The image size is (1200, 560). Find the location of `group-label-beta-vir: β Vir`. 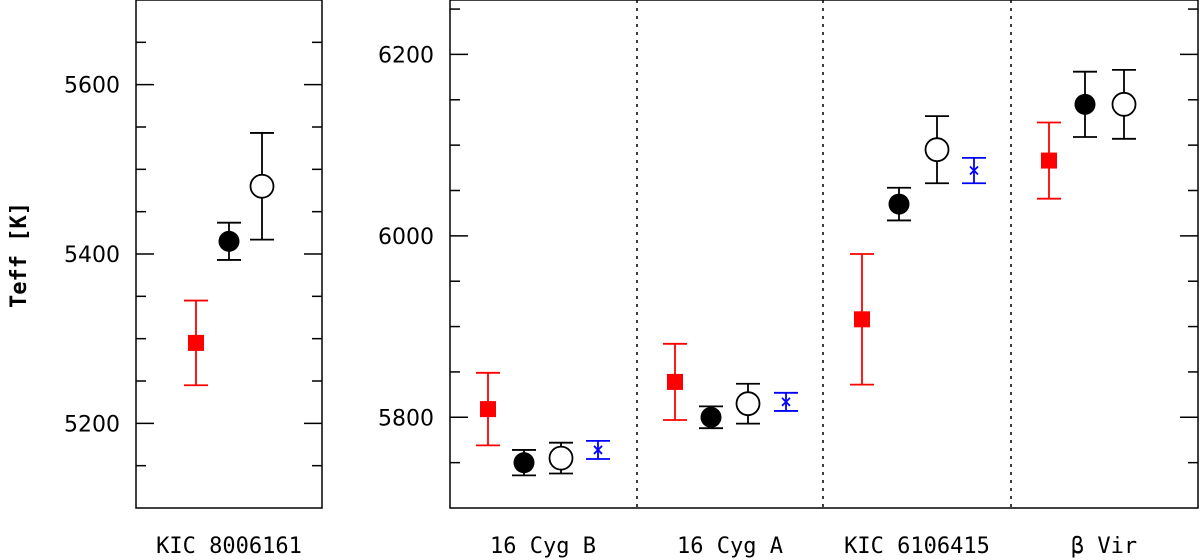

group-label-beta-vir: β Vir is located at coordinates (1104, 546).